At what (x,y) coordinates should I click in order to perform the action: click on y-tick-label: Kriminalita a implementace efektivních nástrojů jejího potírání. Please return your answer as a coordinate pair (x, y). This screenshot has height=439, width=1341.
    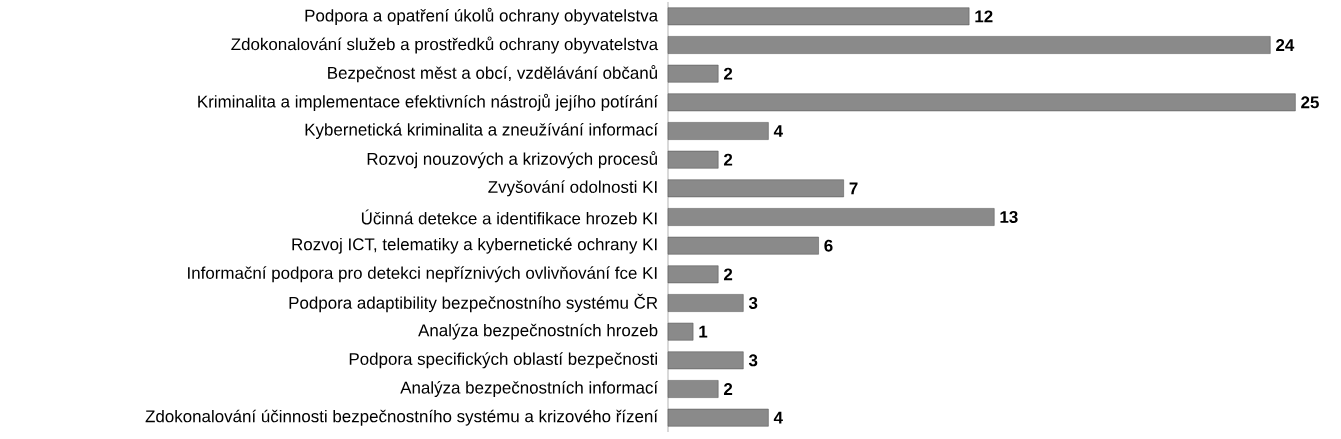
    Looking at the image, I should click on (428, 102).